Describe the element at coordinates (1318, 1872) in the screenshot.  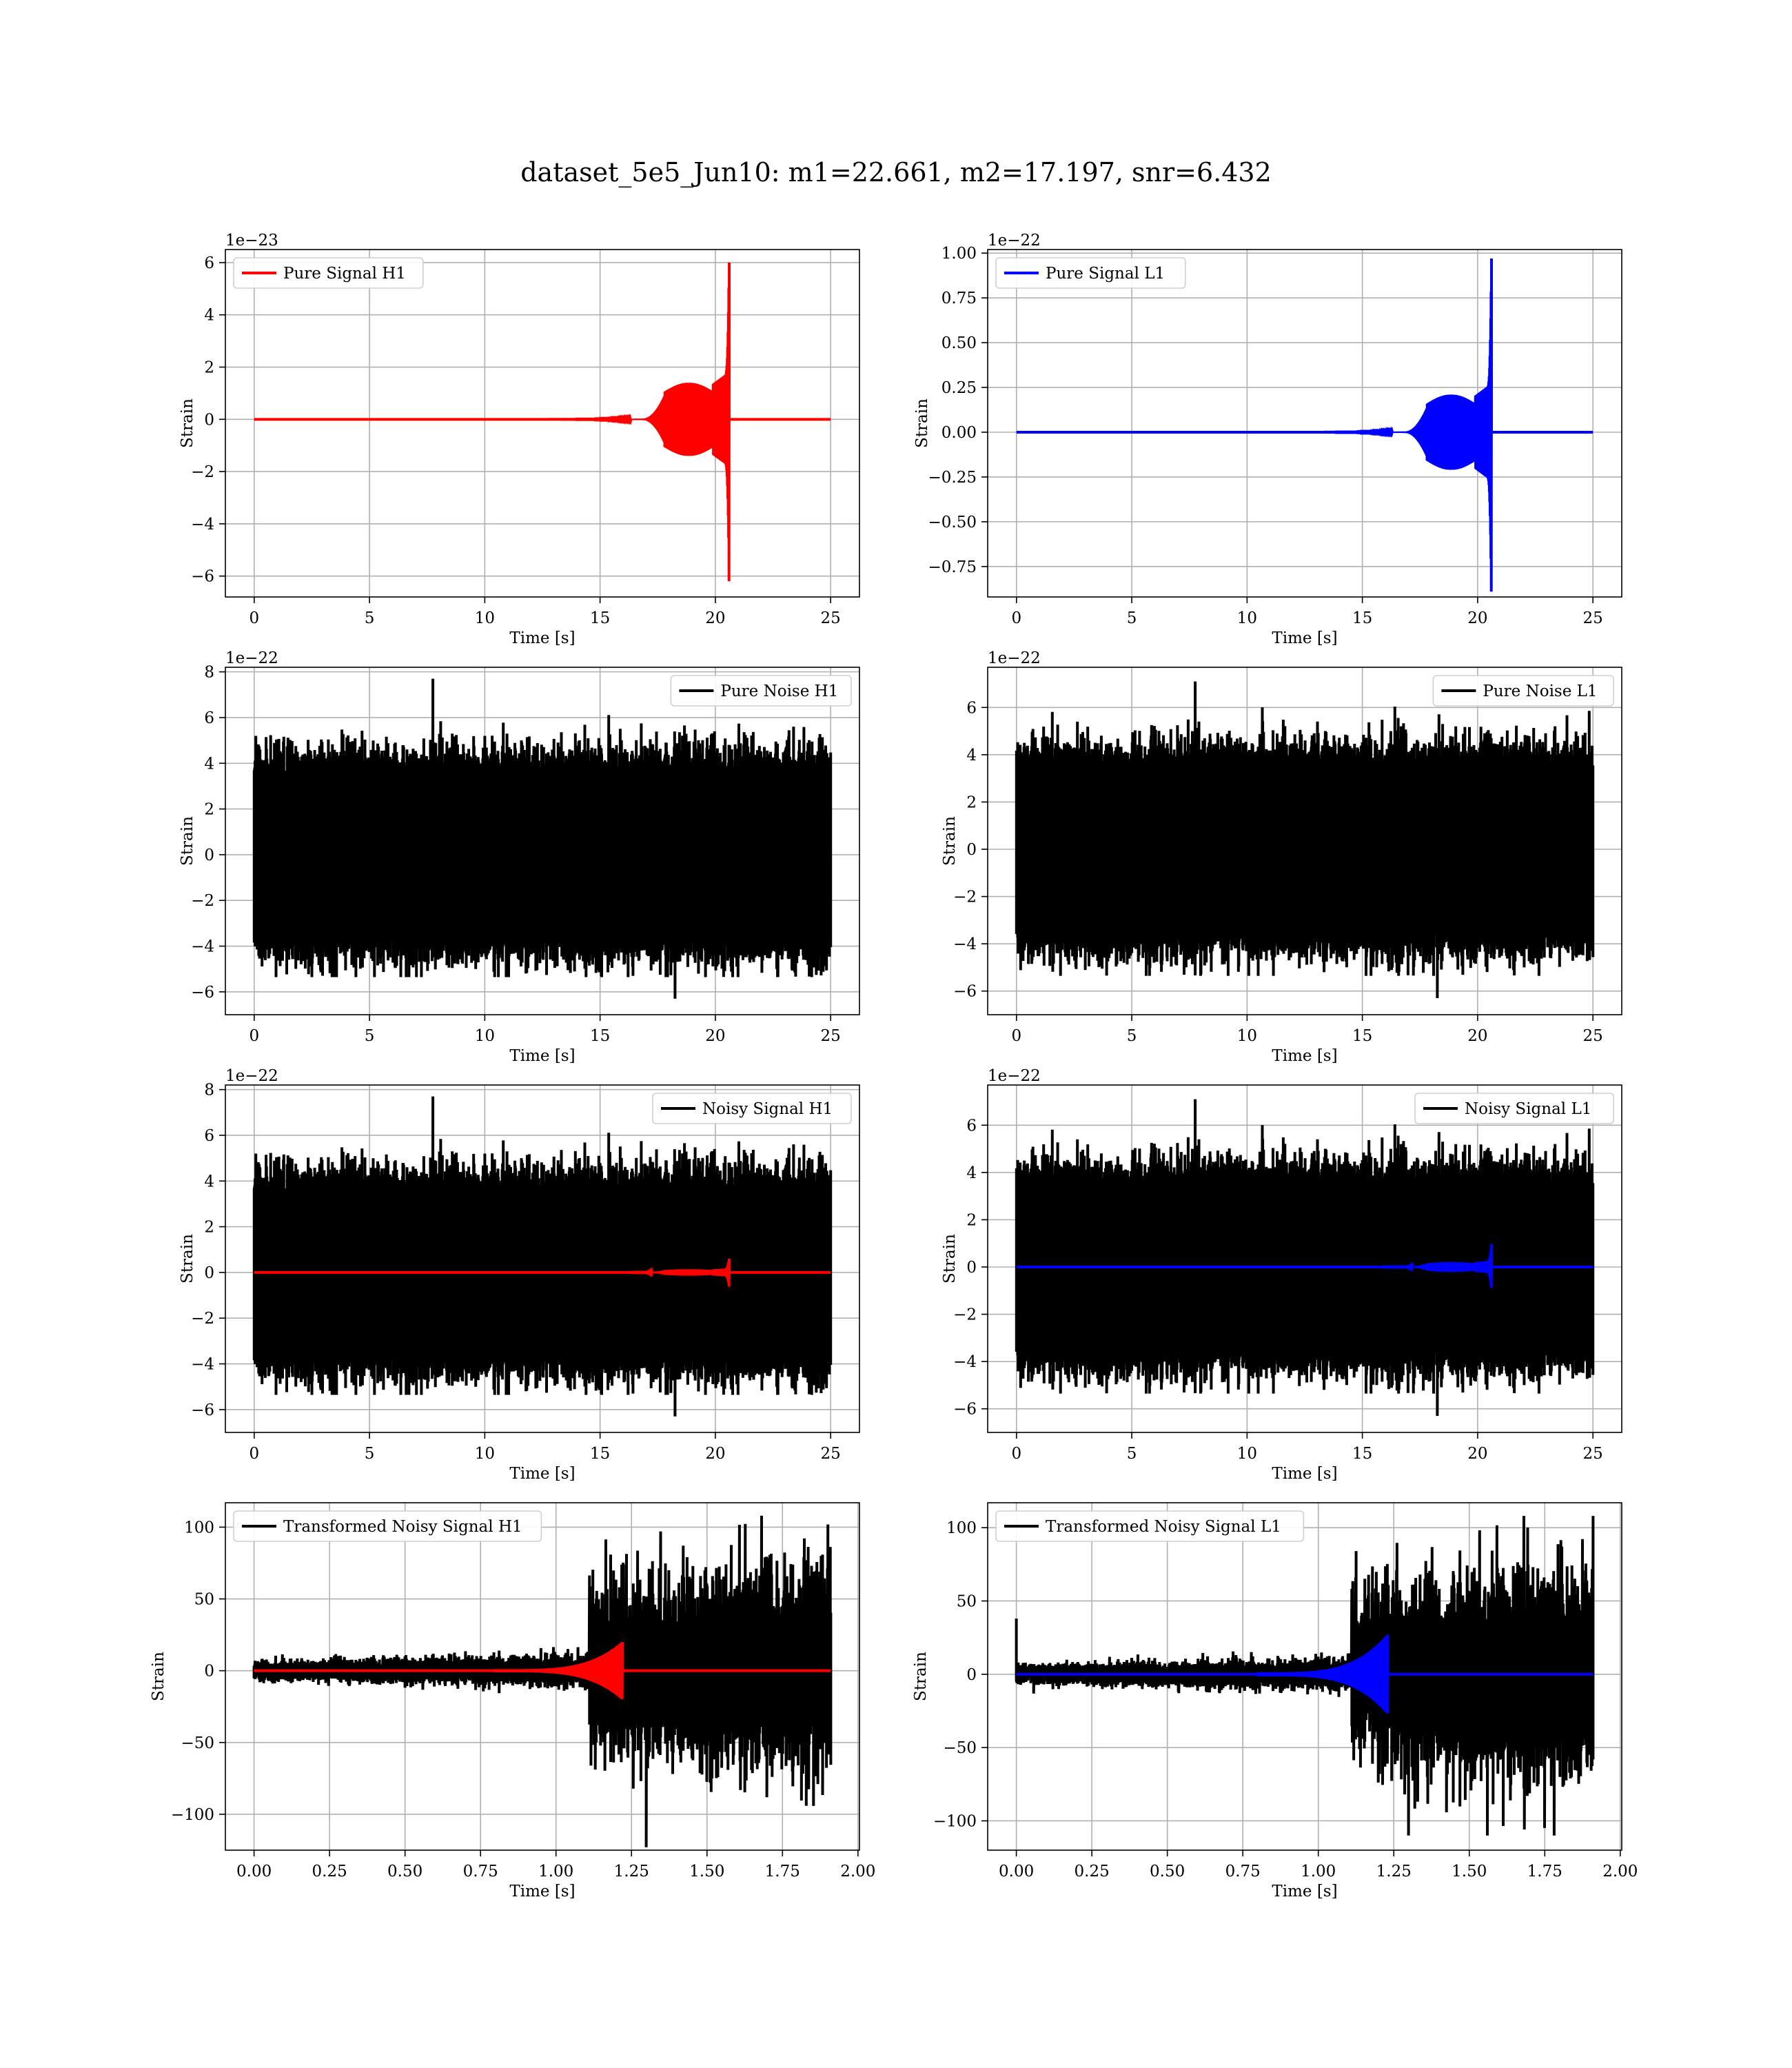
I see `x-tick-label-4: 1.00` at that location.